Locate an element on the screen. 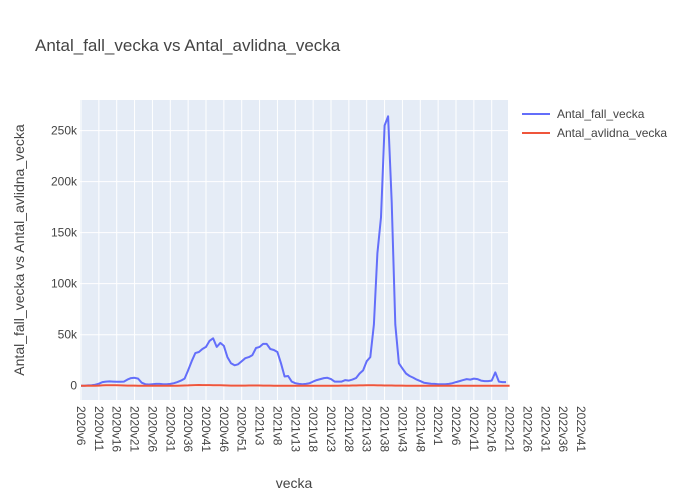 Image resolution: width=700 pixels, height=500 pixels. x-tick-label: 2022v21 is located at coordinates (510, 429).